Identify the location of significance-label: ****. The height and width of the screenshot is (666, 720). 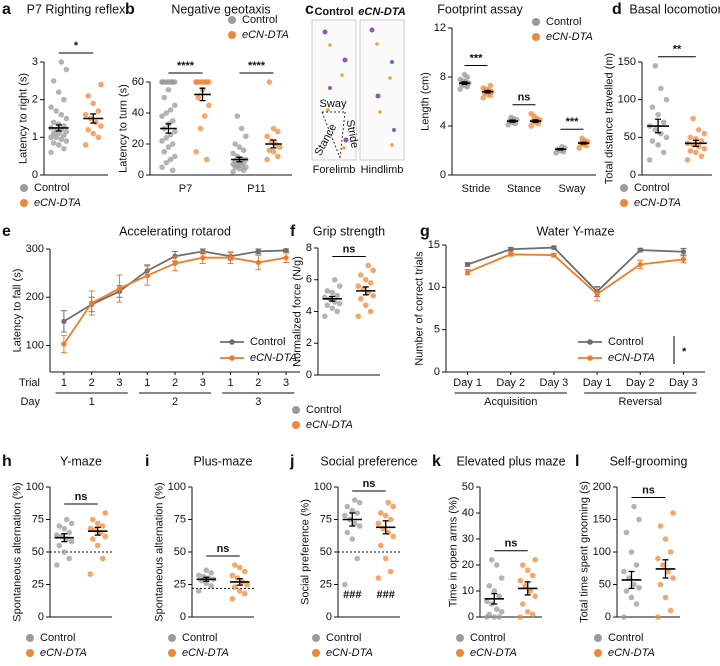
(186, 66).